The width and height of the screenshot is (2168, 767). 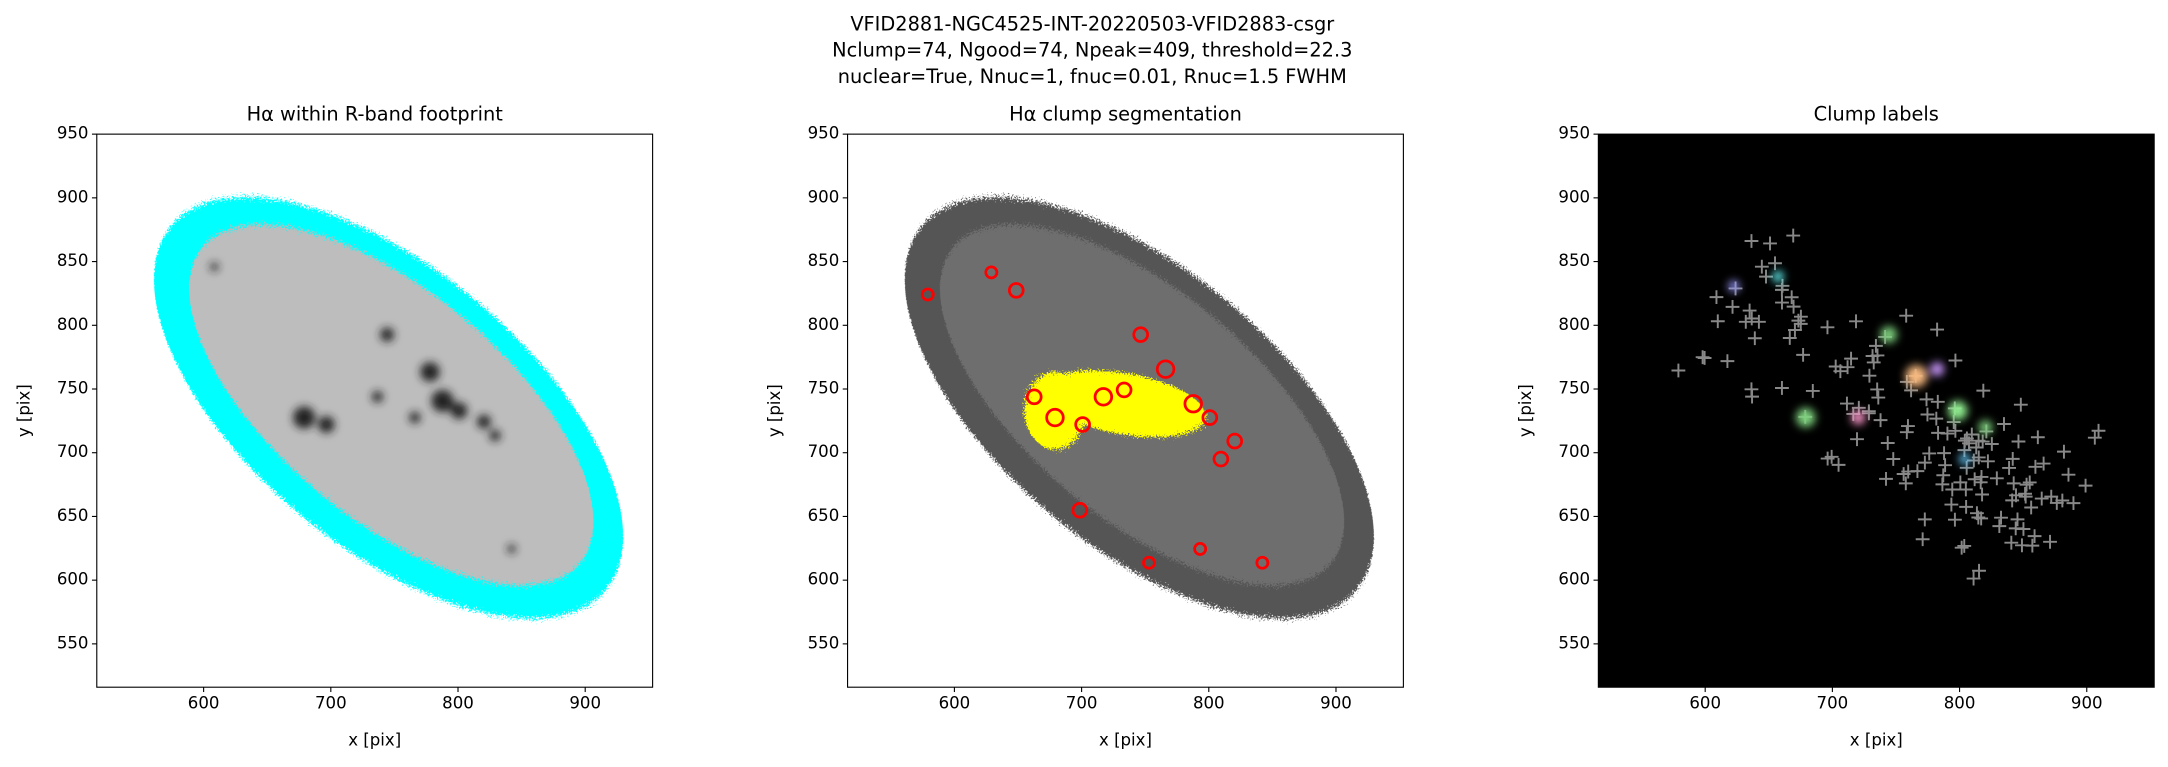 What do you see at coordinates (1336, 702) in the screenshot?
I see `x-tick-label: 900` at bounding box center [1336, 702].